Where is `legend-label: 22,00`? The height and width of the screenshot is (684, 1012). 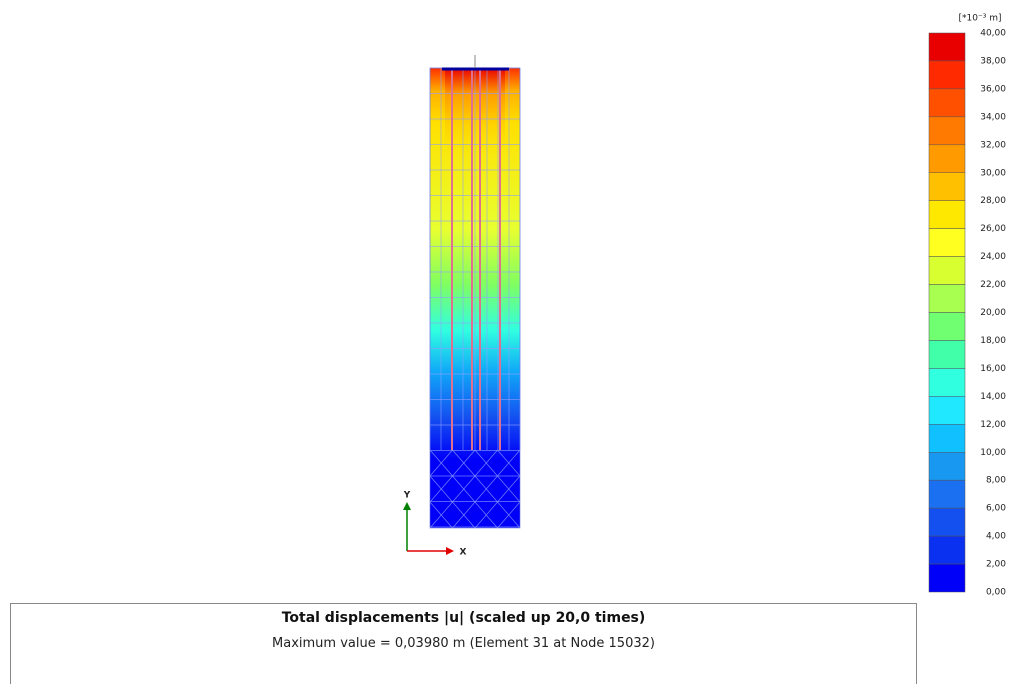 legend-label: 22,00 is located at coordinates (993, 285).